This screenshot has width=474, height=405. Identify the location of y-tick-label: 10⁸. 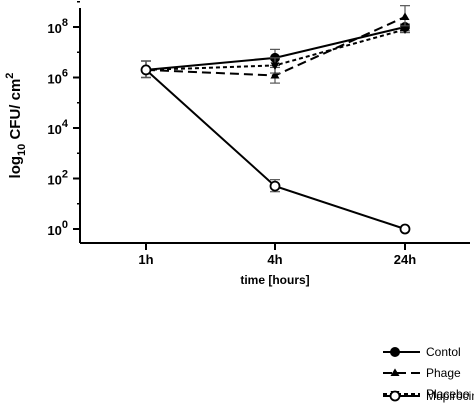
(57, 26).